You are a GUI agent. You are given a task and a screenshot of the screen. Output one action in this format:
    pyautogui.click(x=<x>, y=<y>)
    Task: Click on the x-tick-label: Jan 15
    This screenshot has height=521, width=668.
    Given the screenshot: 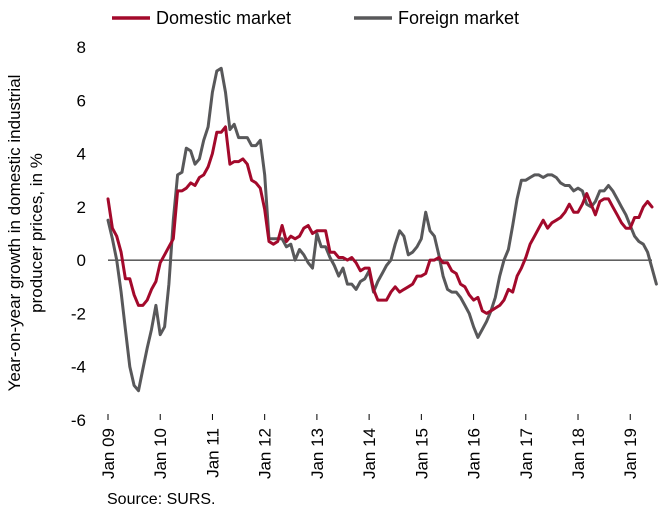 What is the action you would take?
    pyautogui.click(x=421, y=453)
    